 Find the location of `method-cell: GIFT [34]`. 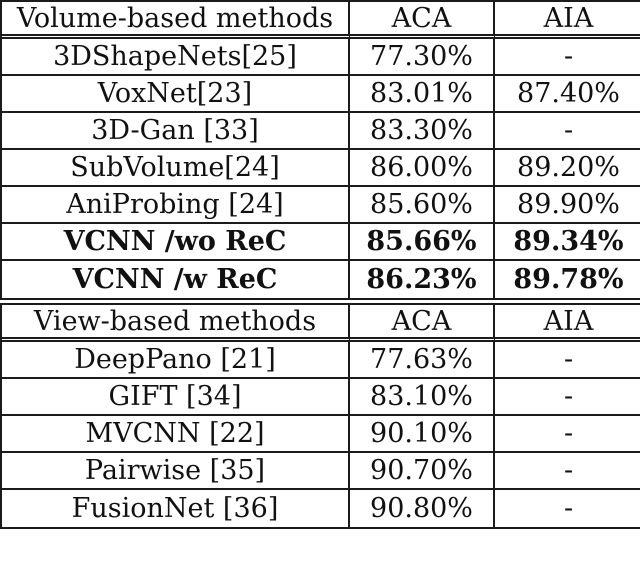

method-cell: GIFT [34] is located at coordinates (176, 397).